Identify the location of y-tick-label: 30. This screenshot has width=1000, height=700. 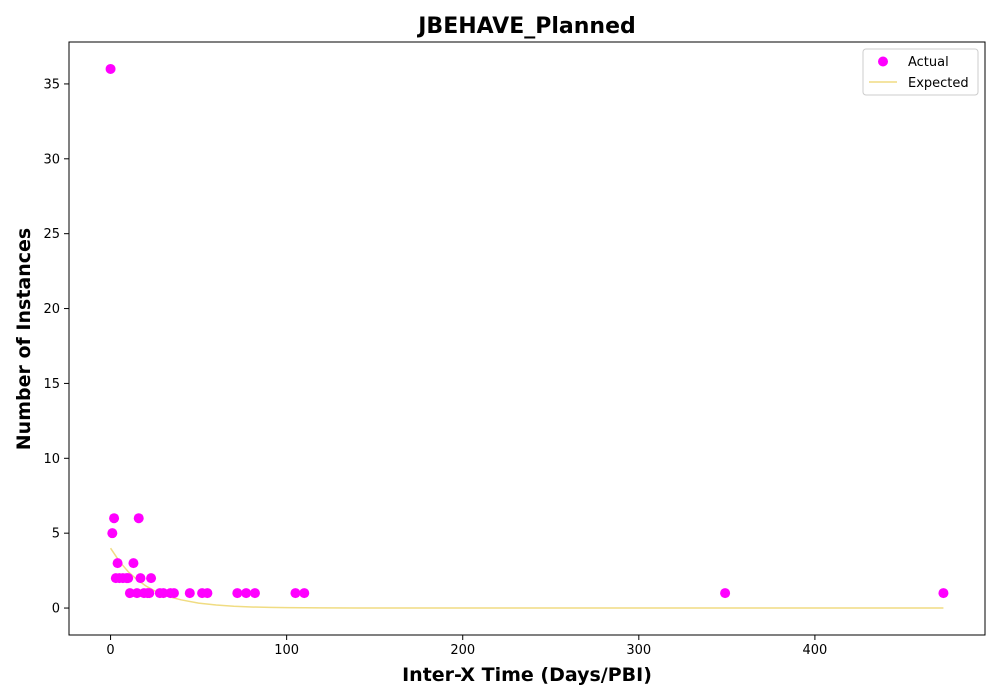
(51, 159).